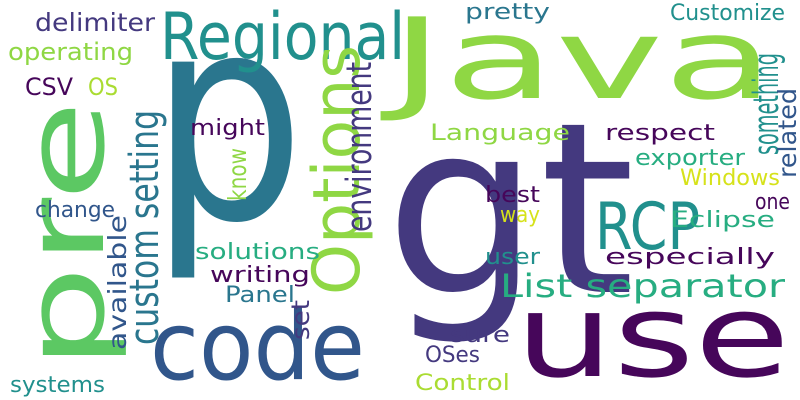 This screenshot has width=800, height=400. Describe the element at coordinates (71, 52) in the screenshot. I see `word-operating: operating` at that location.